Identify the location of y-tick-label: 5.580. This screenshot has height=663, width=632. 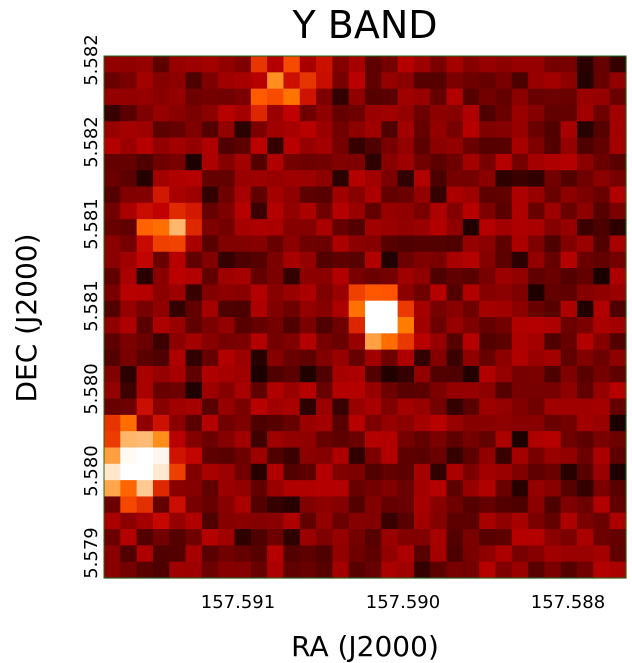
(91, 389).